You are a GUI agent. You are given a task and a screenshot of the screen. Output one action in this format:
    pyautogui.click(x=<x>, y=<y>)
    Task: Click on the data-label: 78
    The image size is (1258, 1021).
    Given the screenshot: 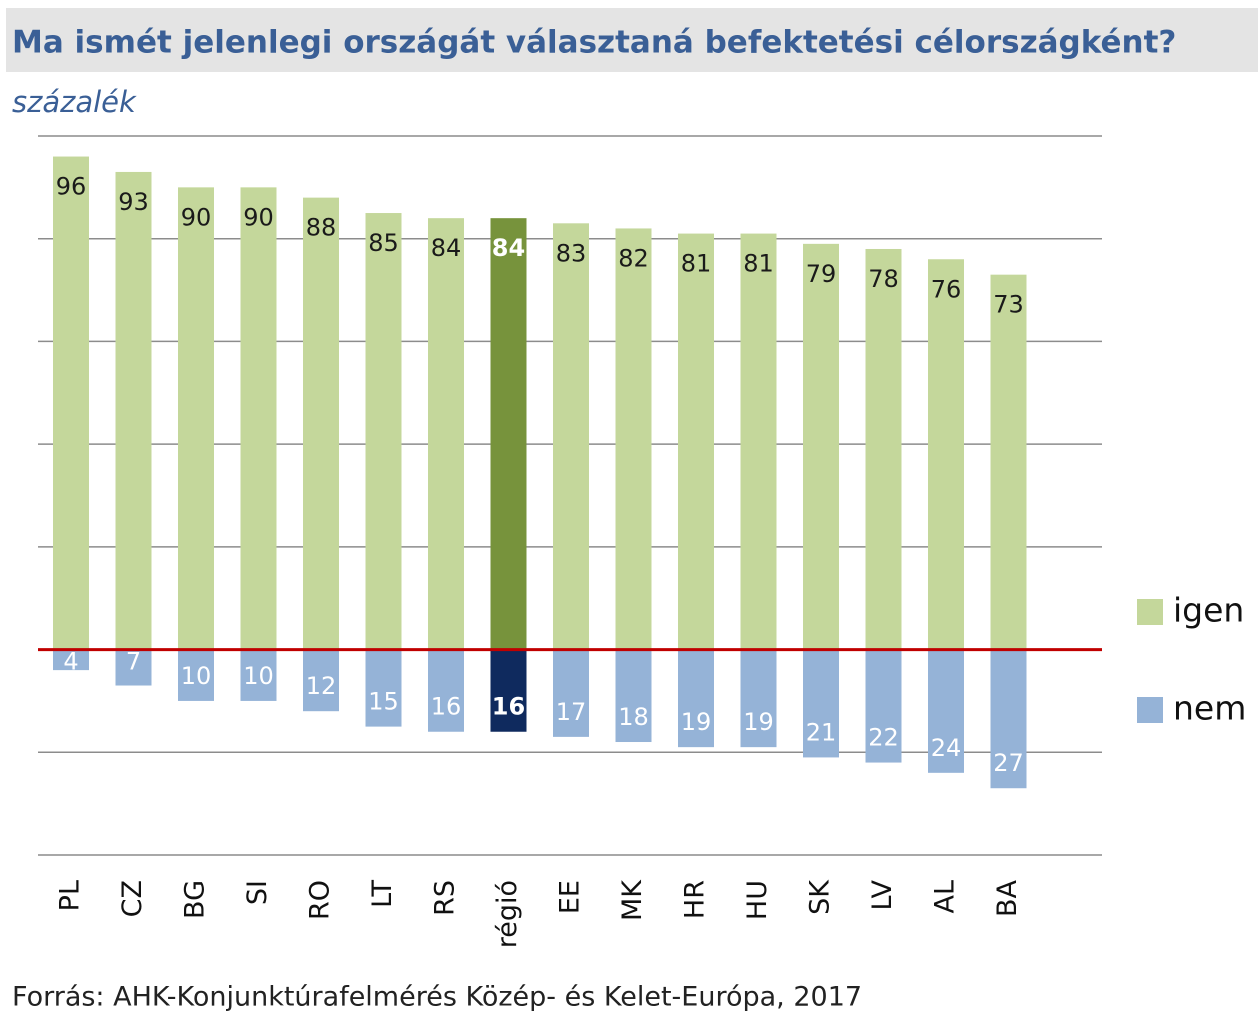 What is the action you would take?
    pyautogui.click(x=883, y=279)
    